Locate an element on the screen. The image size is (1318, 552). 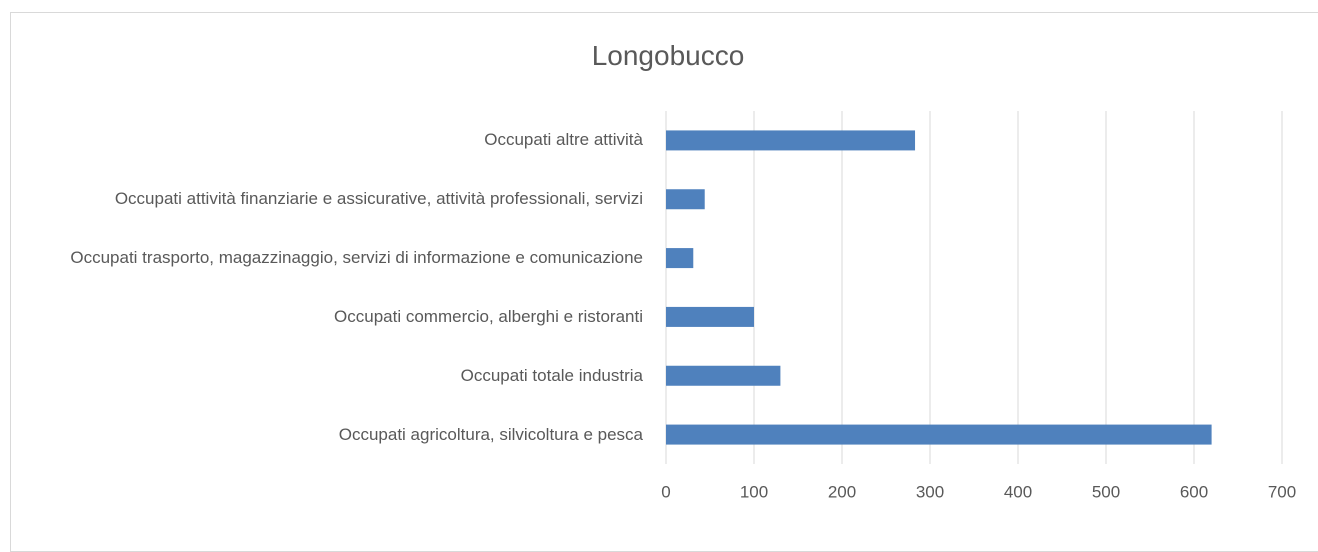
x-tick-label: 400 is located at coordinates (1018, 491).